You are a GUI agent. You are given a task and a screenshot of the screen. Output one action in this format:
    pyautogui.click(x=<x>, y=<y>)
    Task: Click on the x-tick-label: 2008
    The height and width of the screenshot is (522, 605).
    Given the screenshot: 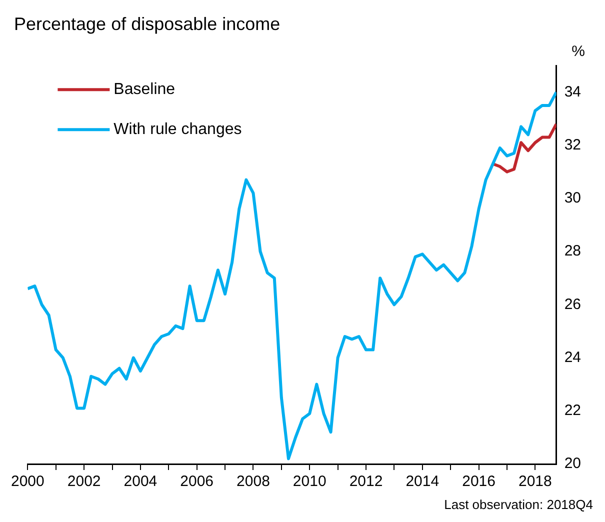 What is the action you would take?
    pyautogui.click(x=253, y=481)
    